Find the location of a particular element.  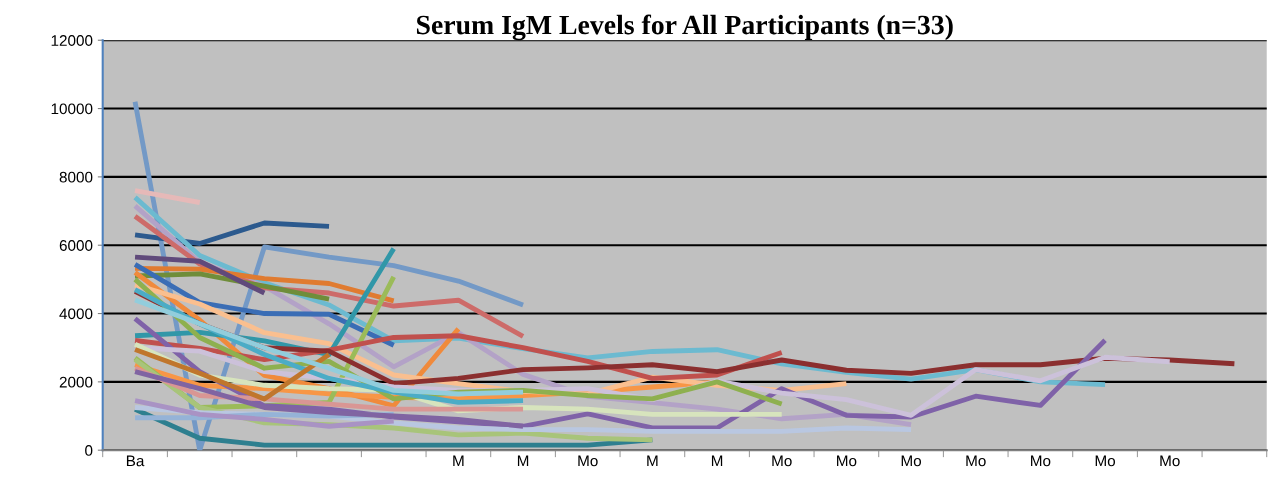

chart-title: Serum IgM Levels for All Participants (n=33) is located at coordinates (684, 27).